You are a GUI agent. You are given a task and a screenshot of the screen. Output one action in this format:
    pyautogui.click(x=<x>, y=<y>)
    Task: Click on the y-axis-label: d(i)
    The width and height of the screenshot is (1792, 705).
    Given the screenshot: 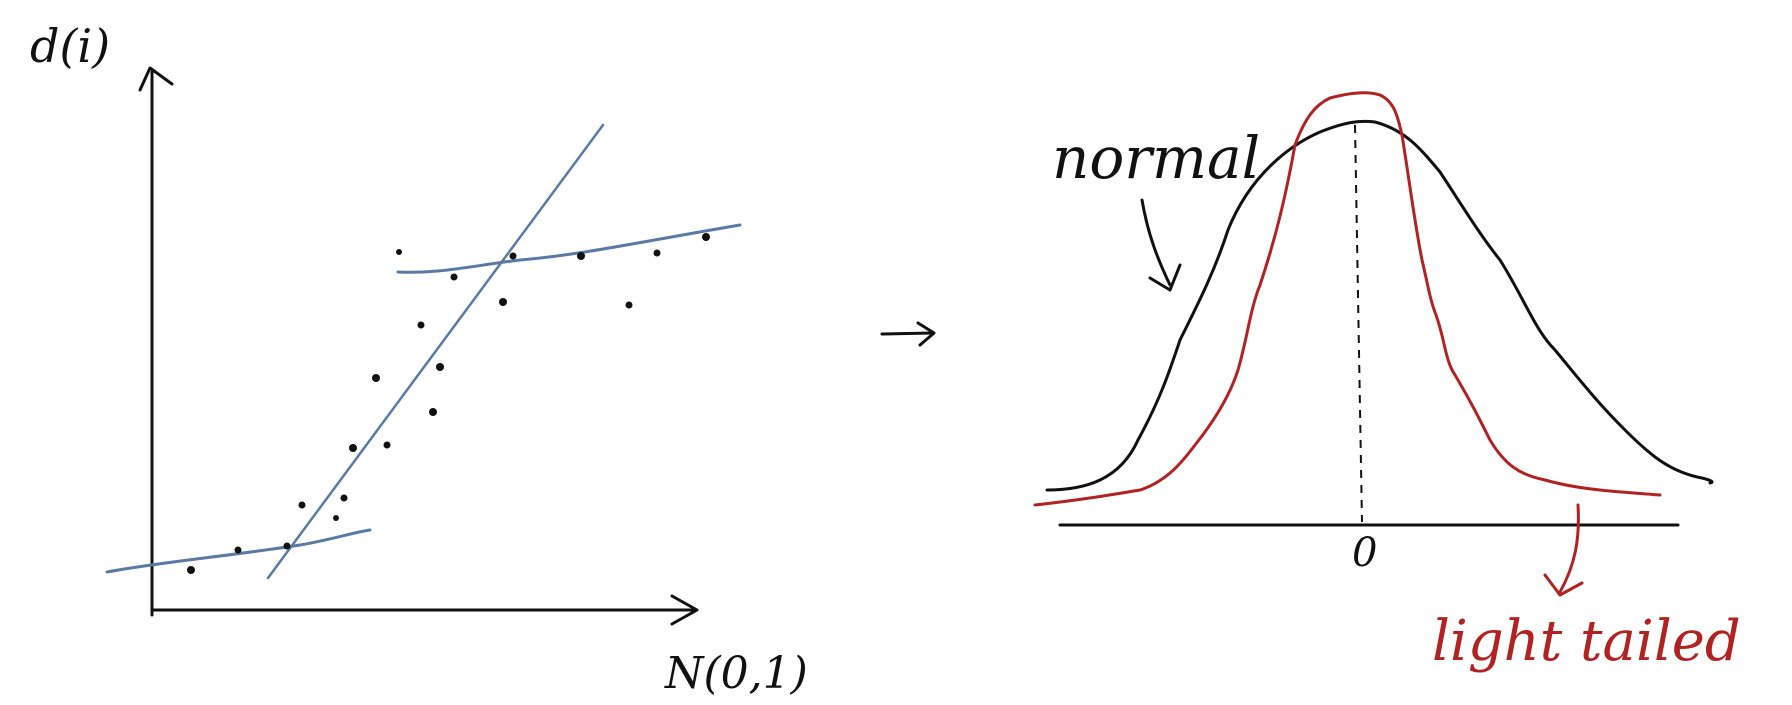 What is the action you would take?
    pyautogui.click(x=70, y=46)
    